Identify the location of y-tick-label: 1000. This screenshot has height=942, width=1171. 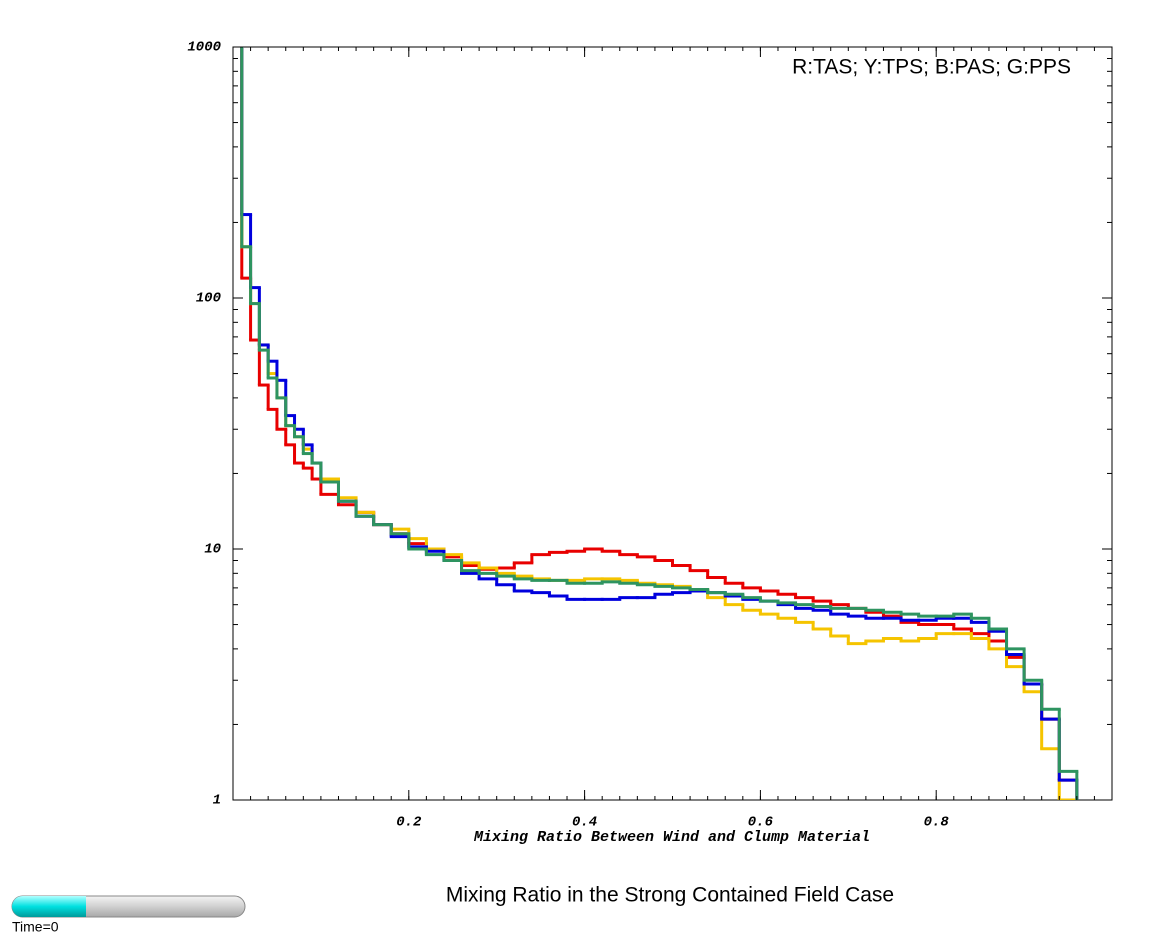
(204, 48).